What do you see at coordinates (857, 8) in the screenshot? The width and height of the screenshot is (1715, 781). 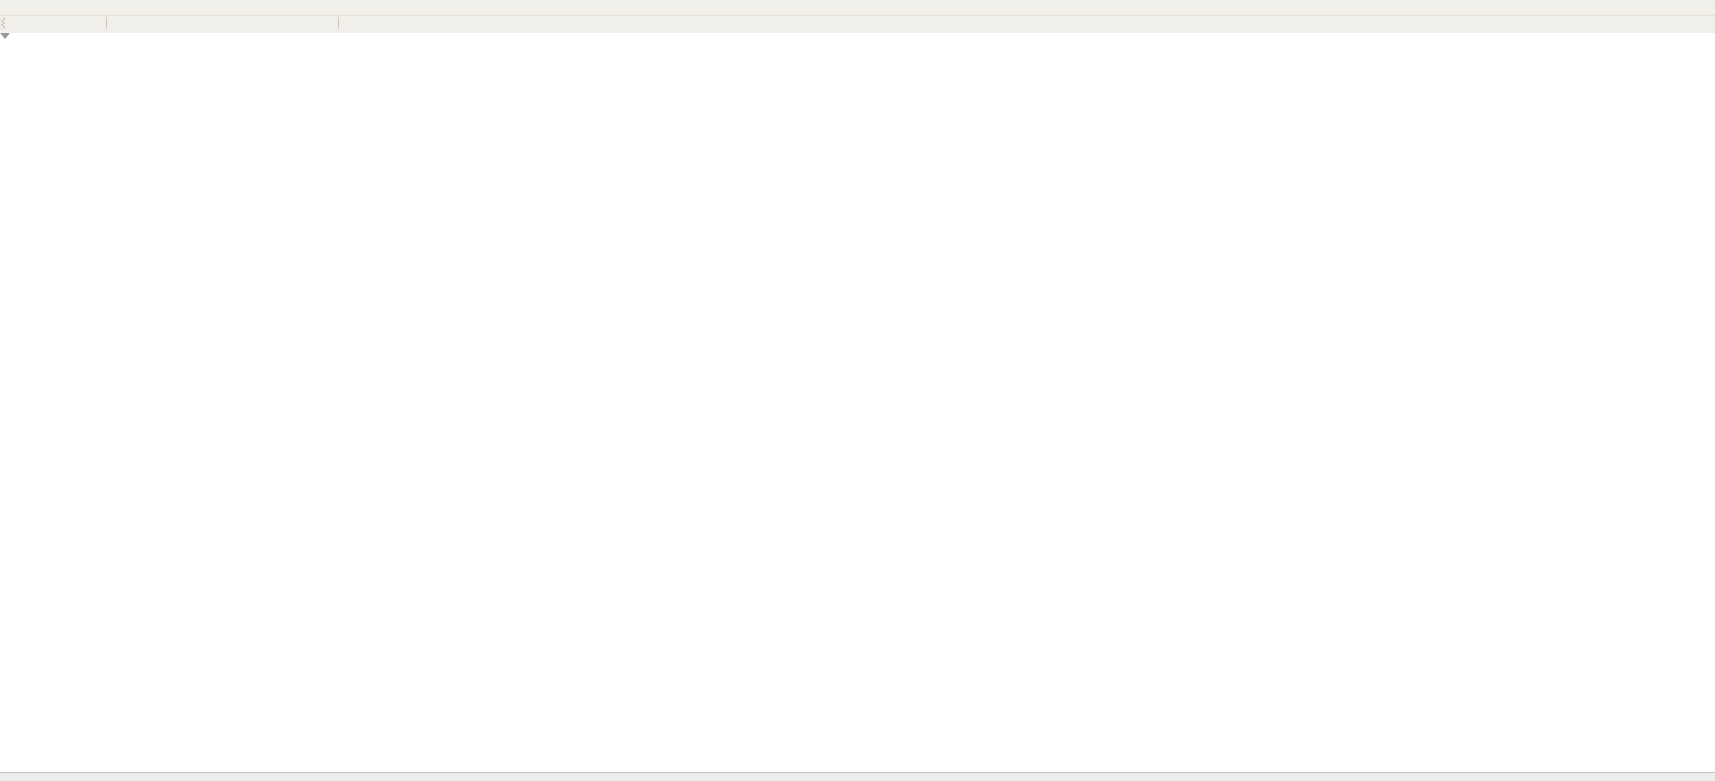 I see `toolbar-main` at bounding box center [857, 8].